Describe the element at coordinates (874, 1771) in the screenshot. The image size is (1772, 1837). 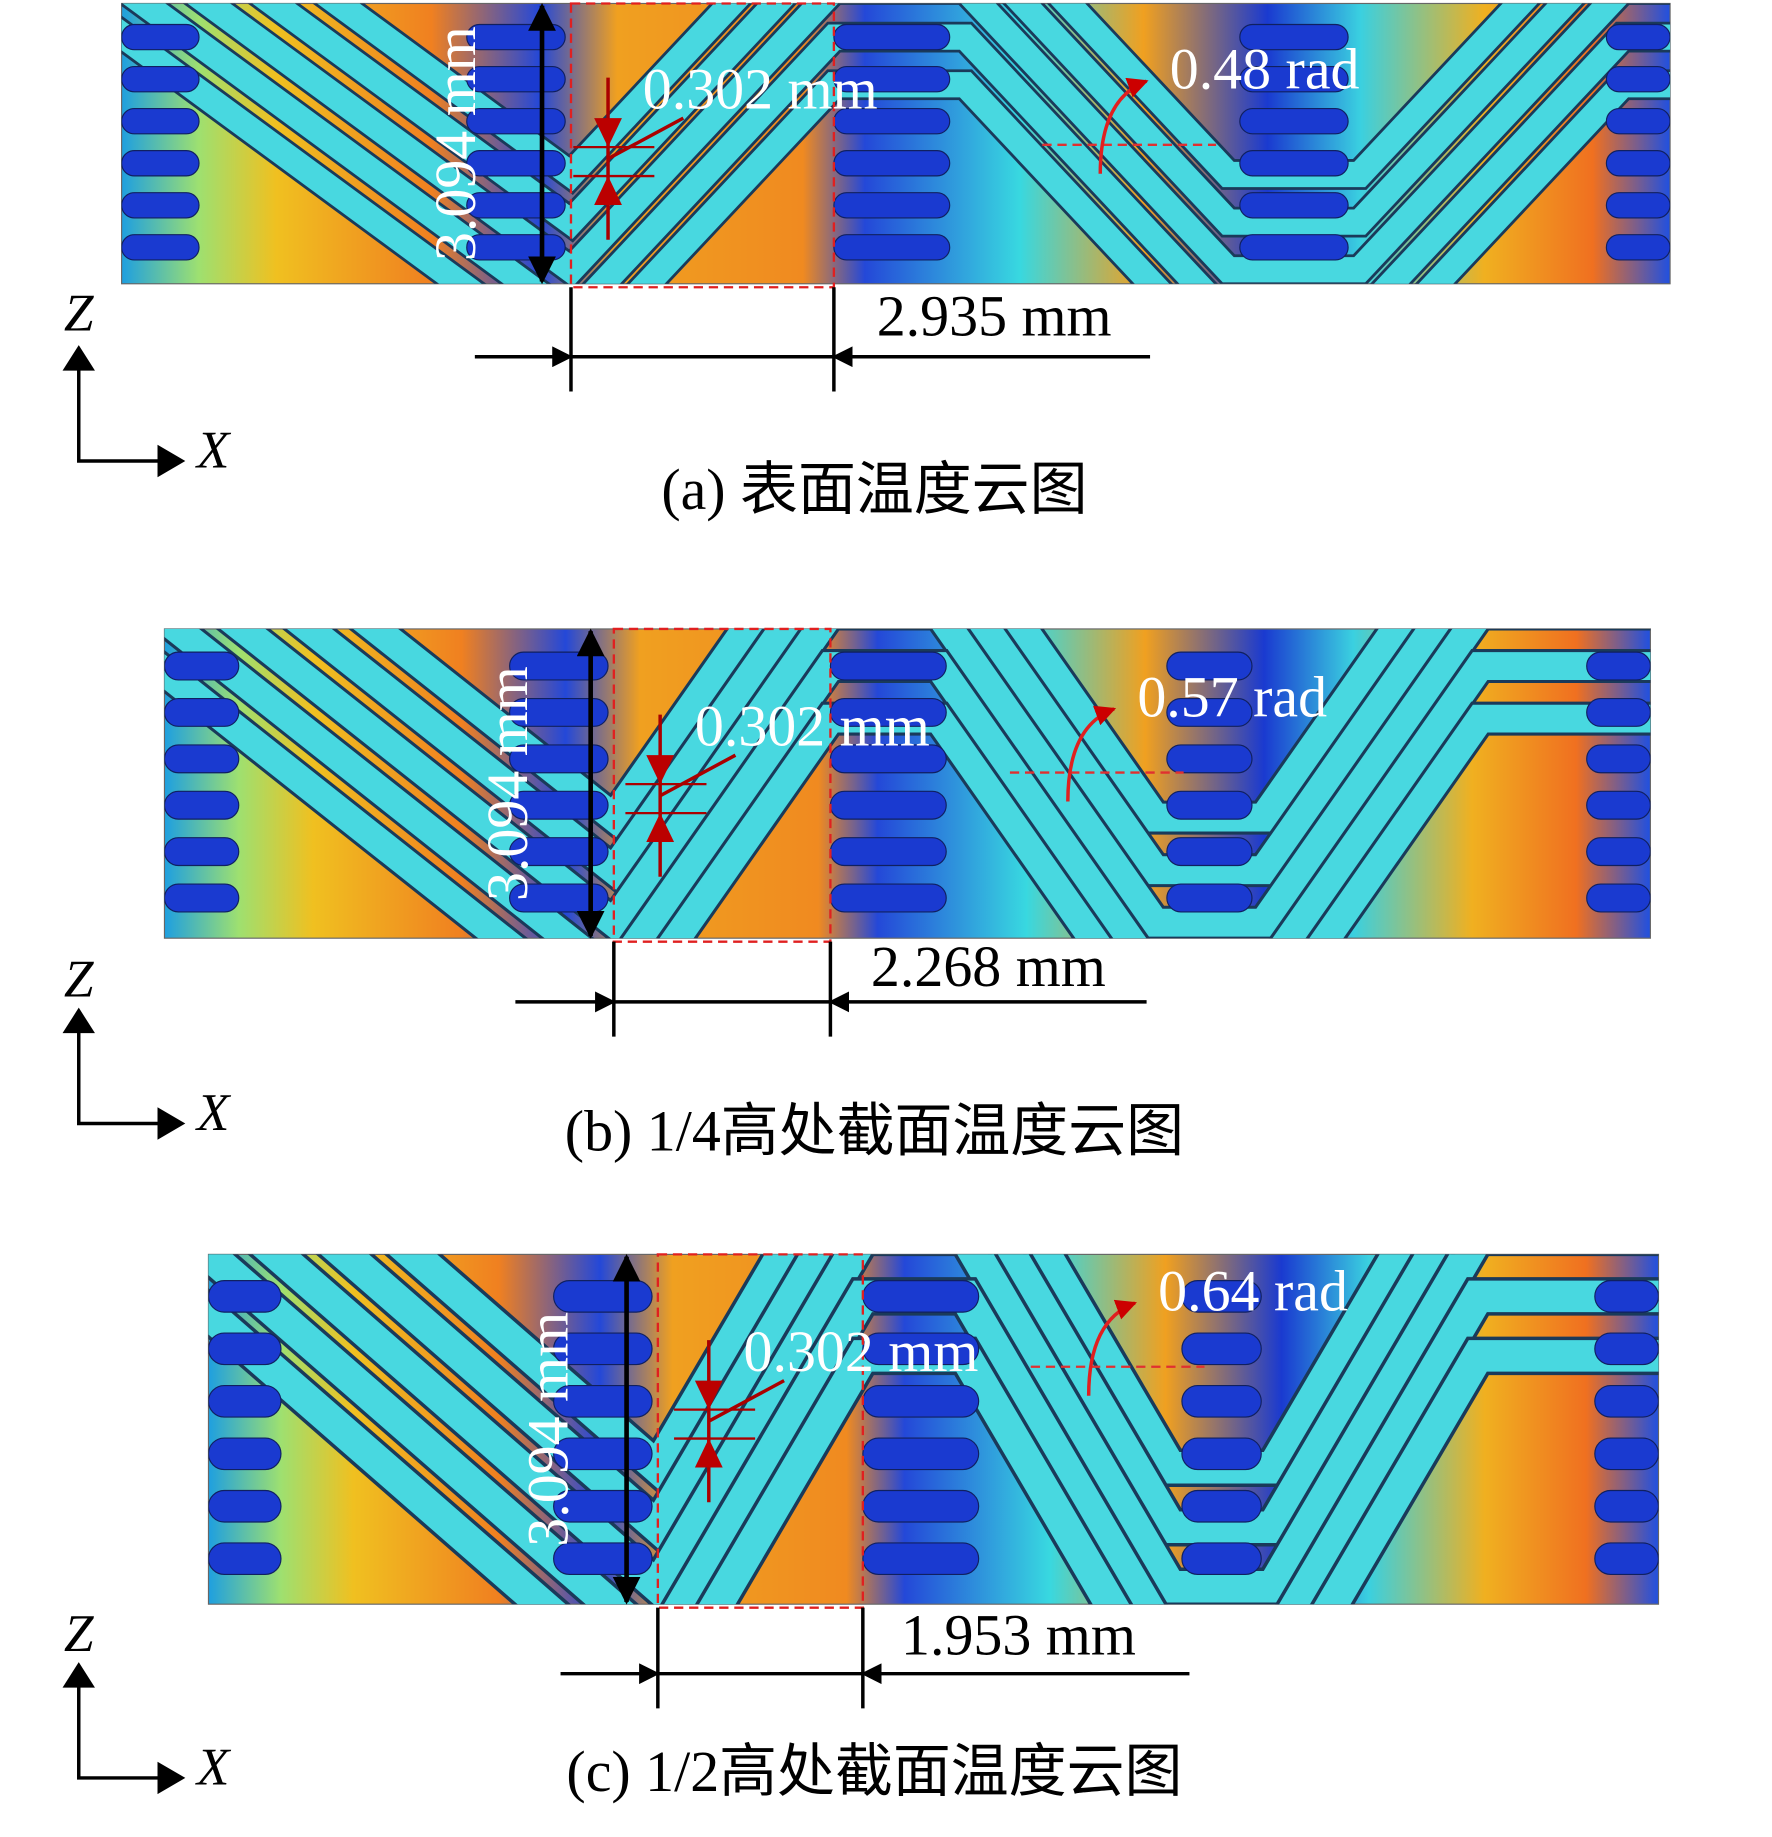
I see `caption: (c) 1/2高处截面温度云图` at that location.